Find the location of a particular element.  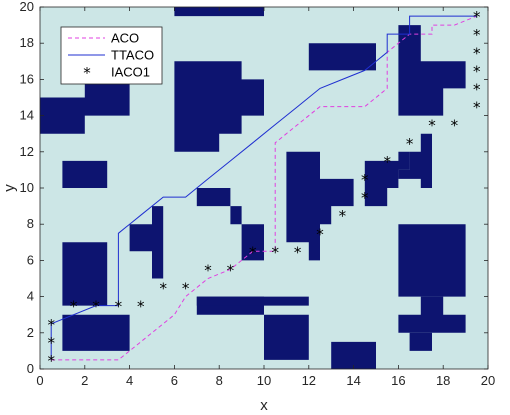

x-tick-label: 6 is located at coordinates (174, 380).